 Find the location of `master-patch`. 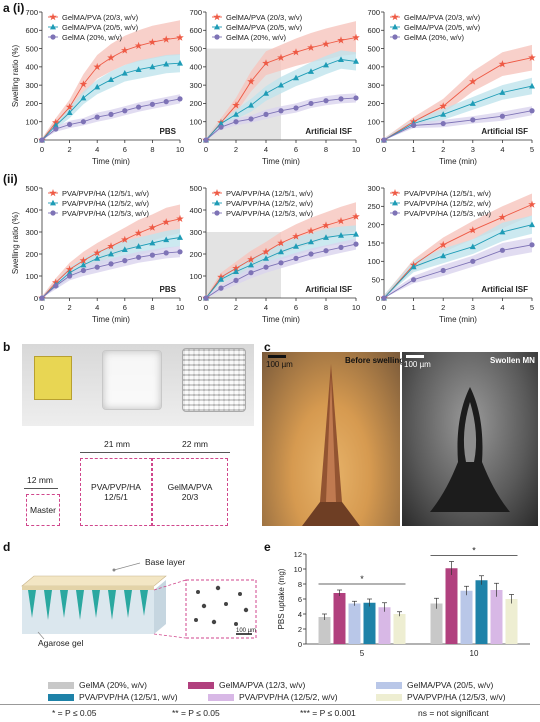

master-patch is located at coordinates (53, 378).